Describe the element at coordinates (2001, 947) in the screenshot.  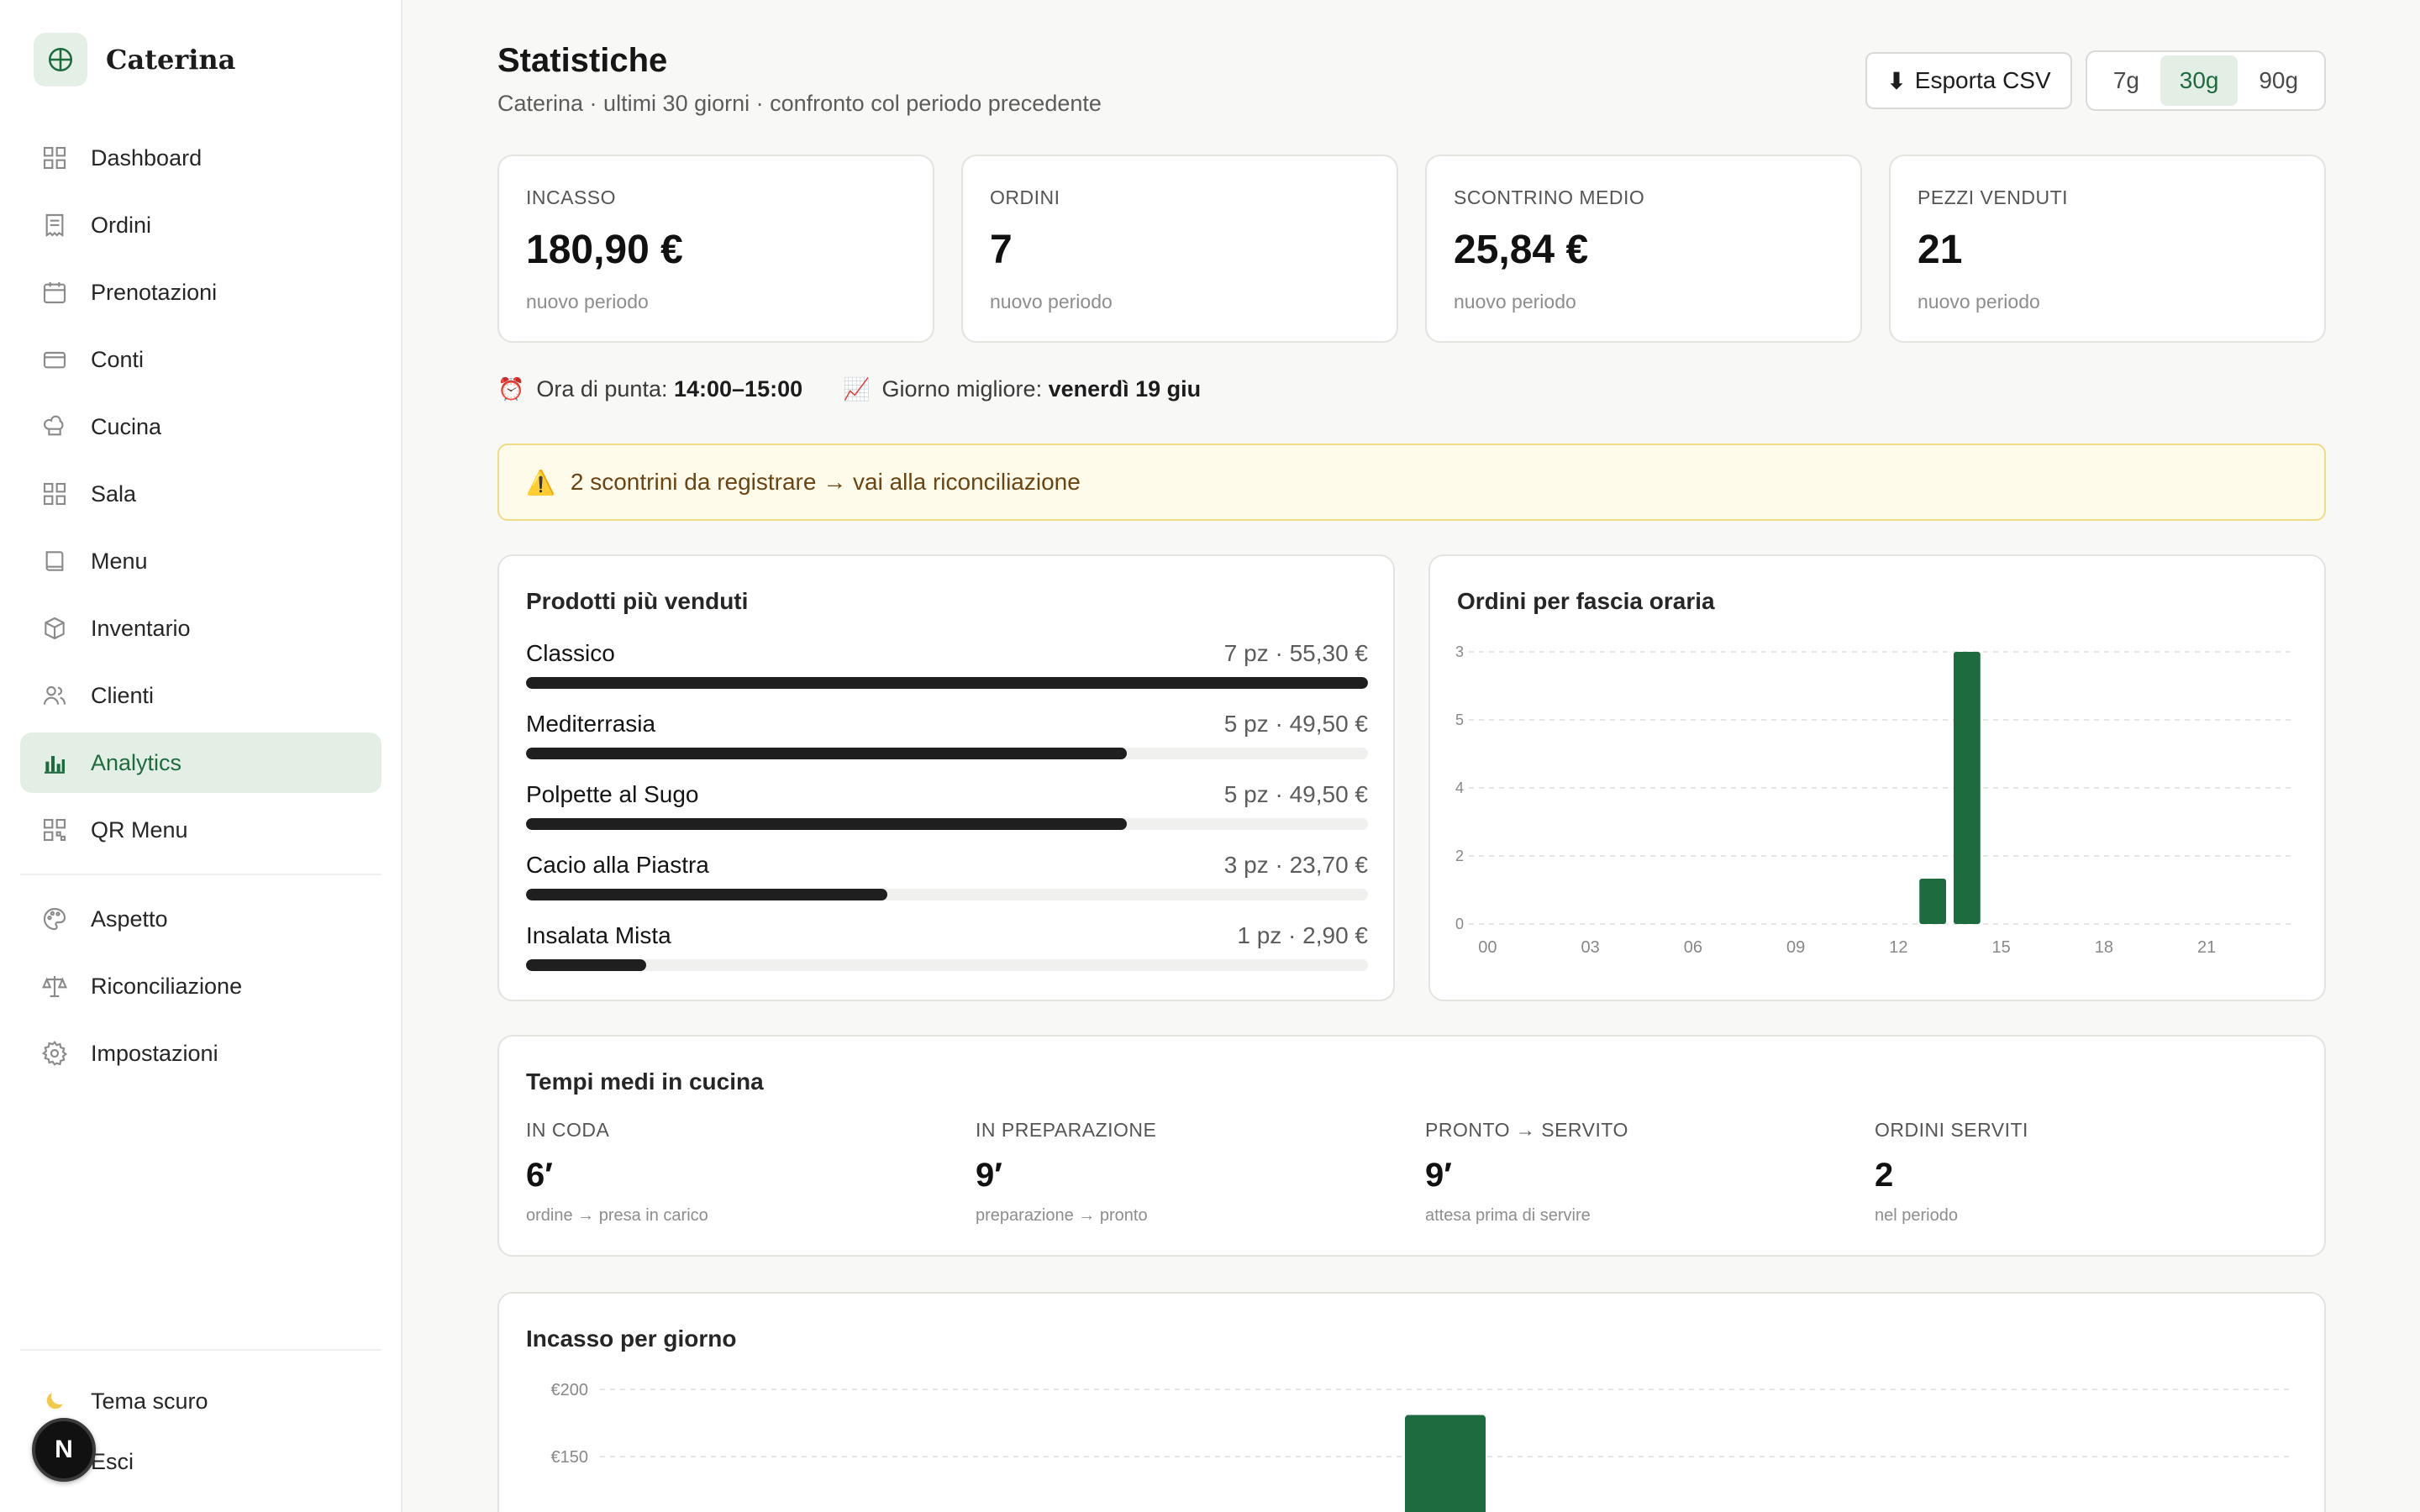
I see `x-tick-label: 15` at that location.